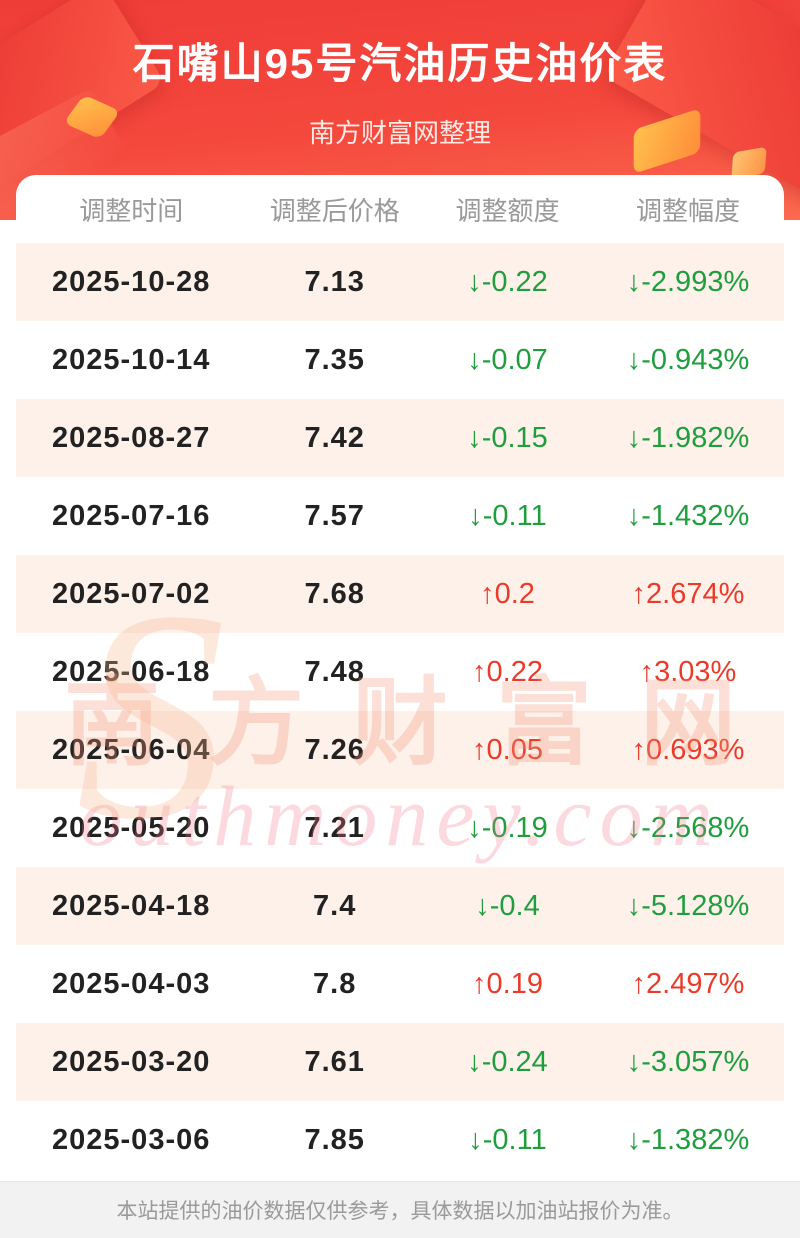  What do you see at coordinates (688, 749) in the screenshot?
I see `cell-percent: ↑0.693%` at bounding box center [688, 749].